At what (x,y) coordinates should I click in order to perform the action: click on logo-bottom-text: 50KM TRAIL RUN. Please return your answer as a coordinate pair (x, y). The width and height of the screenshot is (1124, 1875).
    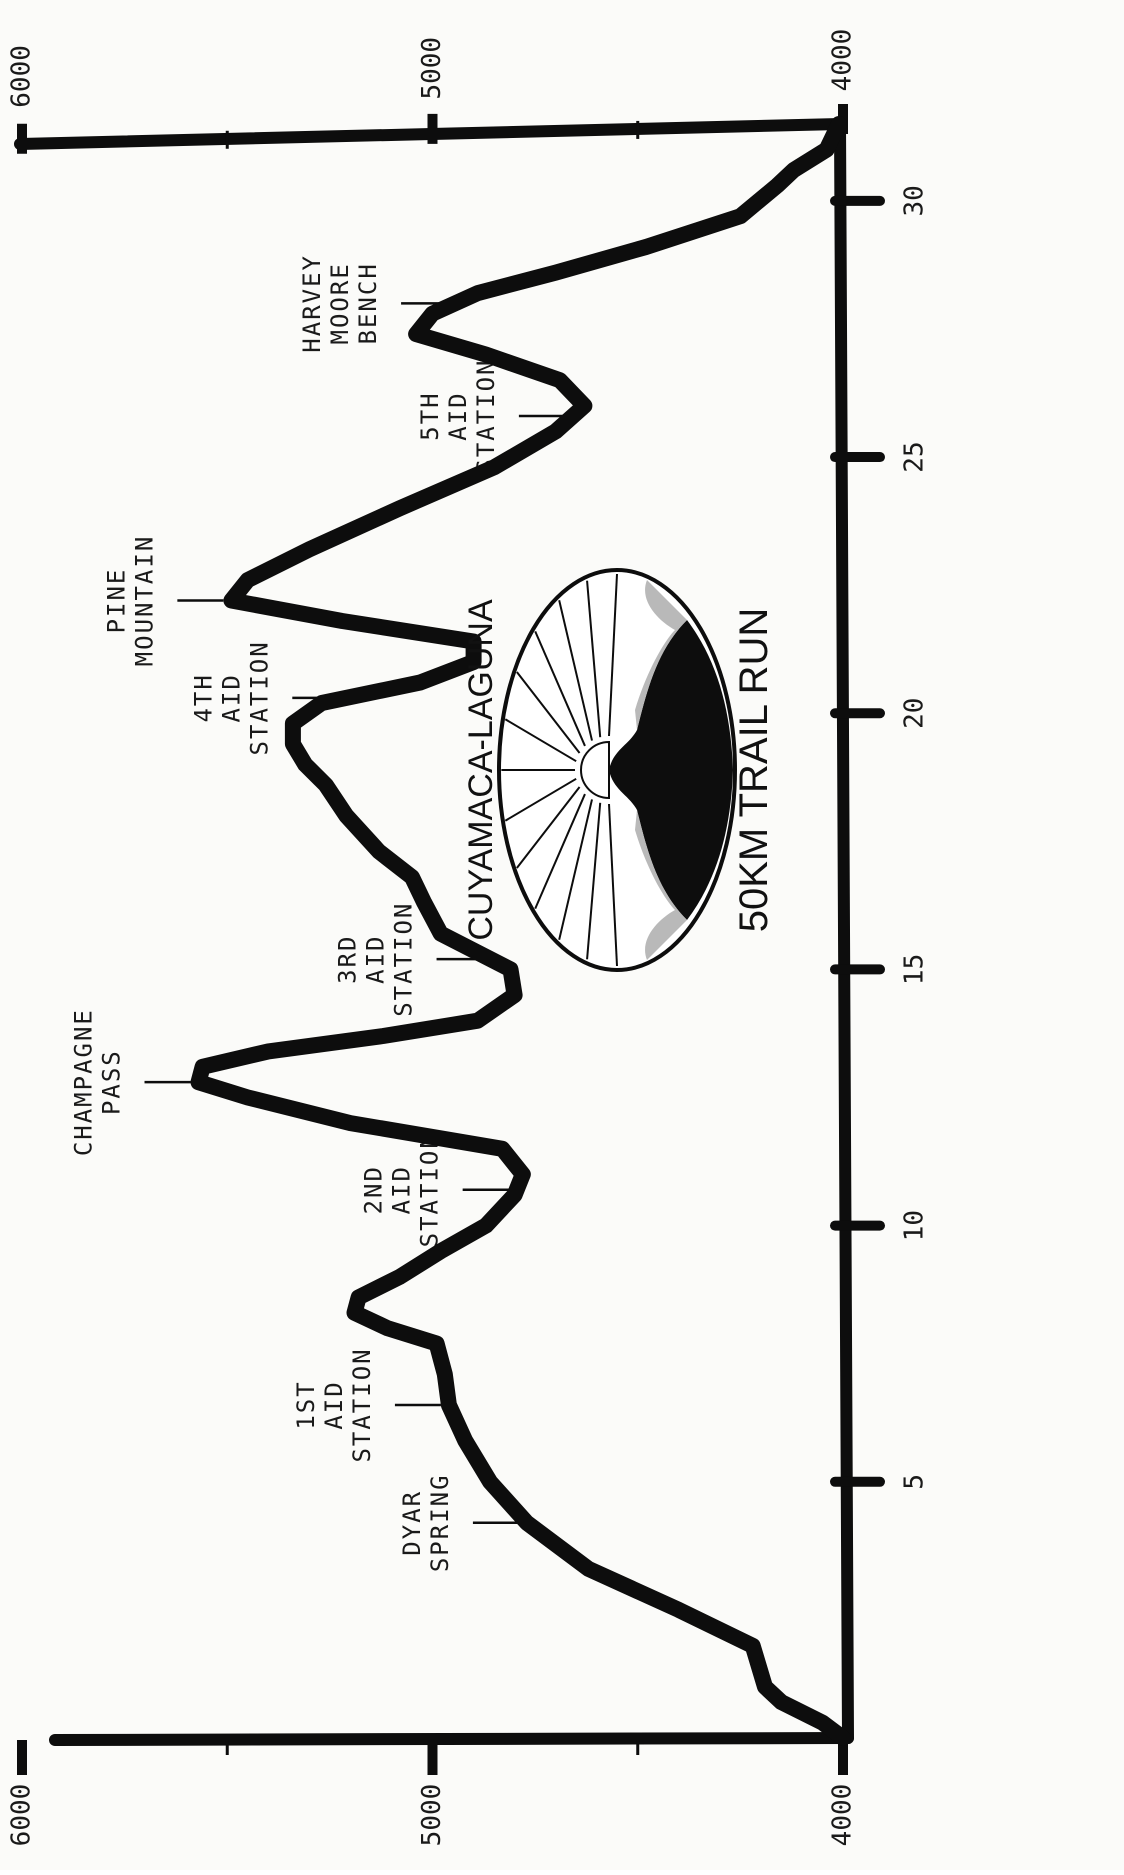
    Looking at the image, I should click on (754, 770).